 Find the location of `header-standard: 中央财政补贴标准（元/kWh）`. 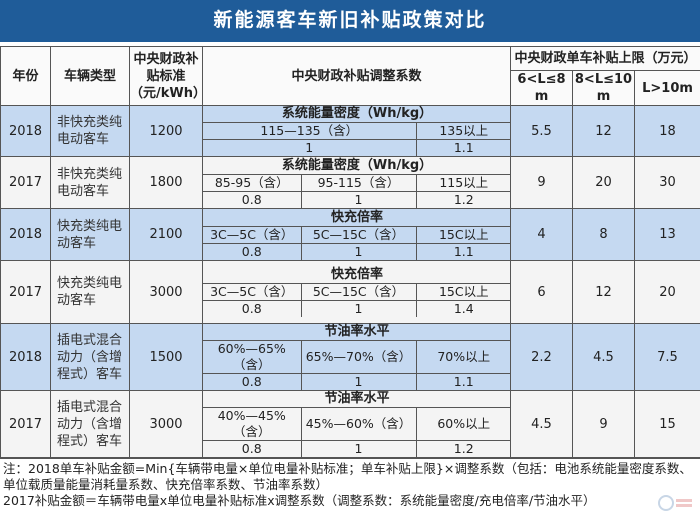

header-standard: 中央财政补贴标准（元/kWh） is located at coordinates (166, 76).